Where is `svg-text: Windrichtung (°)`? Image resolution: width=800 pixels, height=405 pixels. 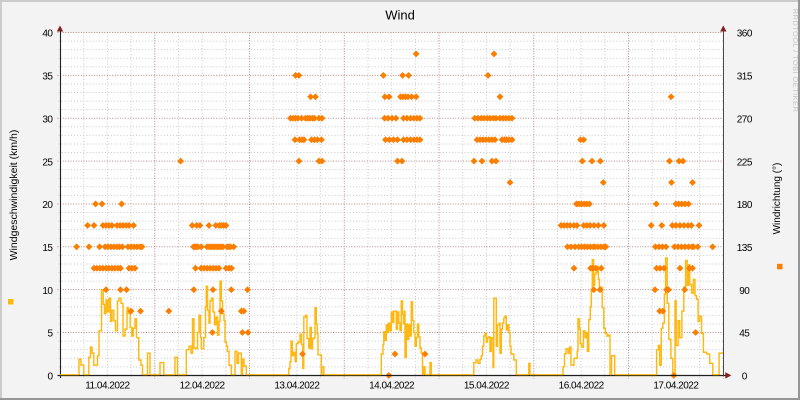
svg-text: Windrichtung (°) is located at coordinates (777, 199).